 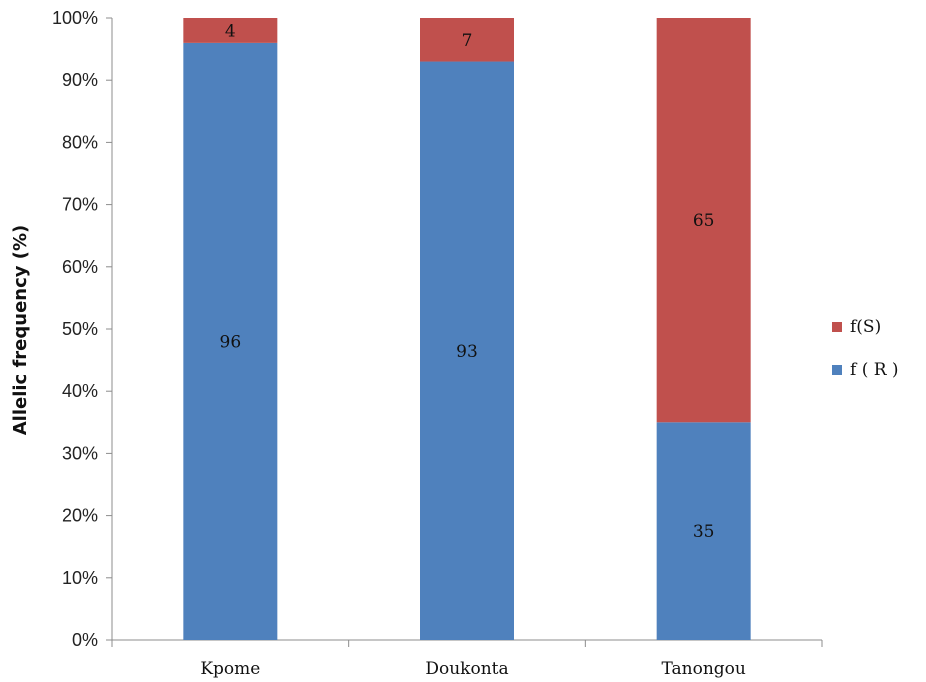 What do you see at coordinates (20, 330) in the screenshot?
I see `y-axis-label: Allelic frequency (%)` at bounding box center [20, 330].